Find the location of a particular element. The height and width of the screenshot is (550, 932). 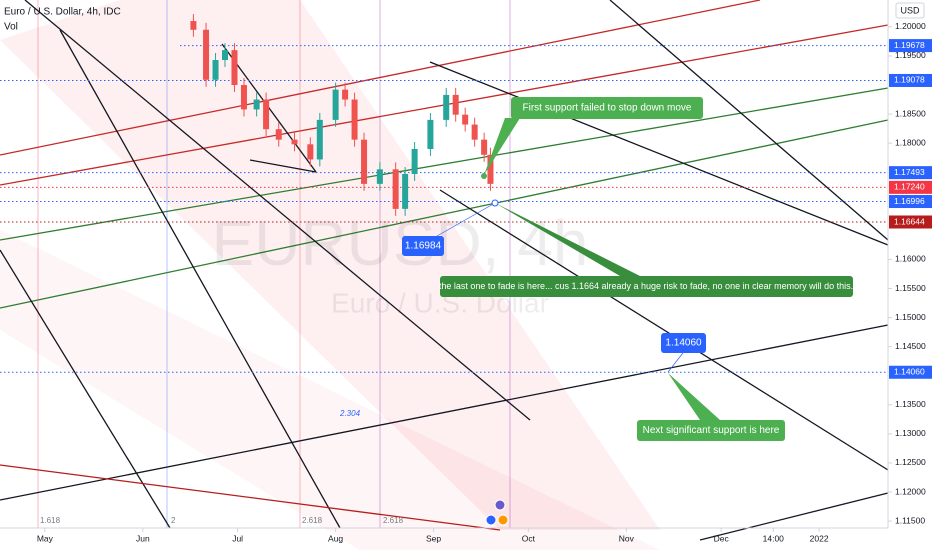

level-label: 1.17493 is located at coordinates (909, 172).